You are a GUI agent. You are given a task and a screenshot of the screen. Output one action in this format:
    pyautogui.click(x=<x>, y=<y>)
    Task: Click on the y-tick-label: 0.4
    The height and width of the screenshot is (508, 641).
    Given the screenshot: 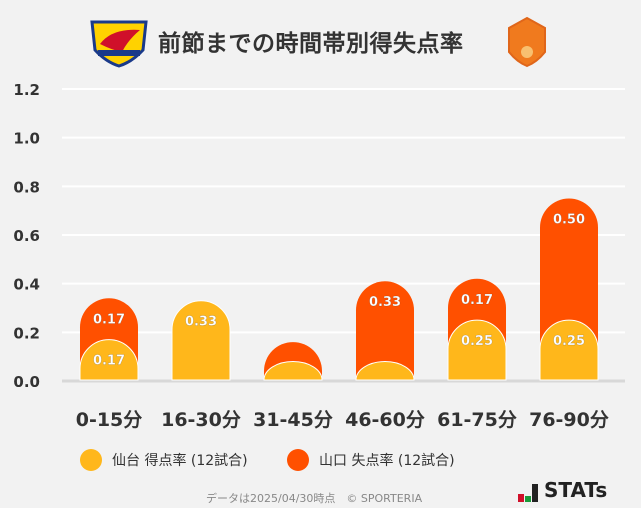 What is the action you would take?
    pyautogui.click(x=26, y=285)
    